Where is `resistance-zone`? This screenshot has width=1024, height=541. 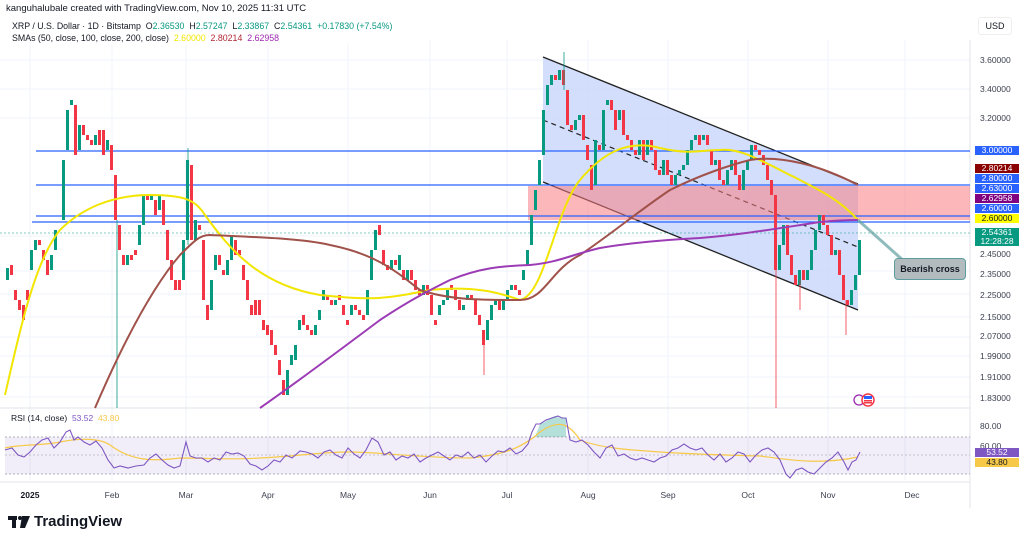
resistance-zone is located at coordinates (749, 203).